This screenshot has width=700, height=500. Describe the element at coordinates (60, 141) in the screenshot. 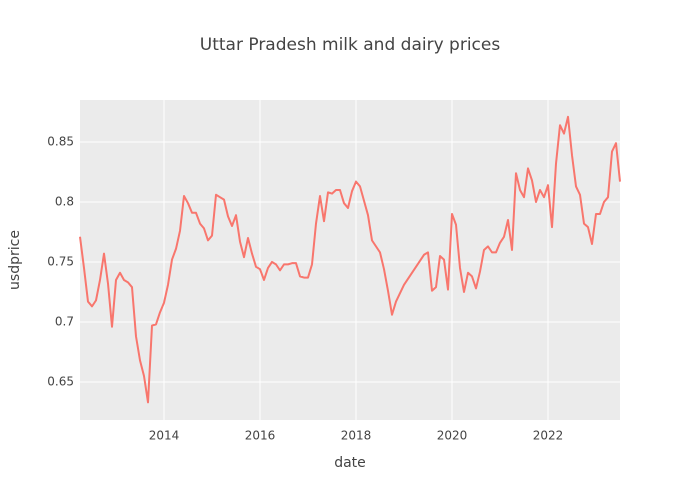

I see `y-tick-label: 0.85` at that location.